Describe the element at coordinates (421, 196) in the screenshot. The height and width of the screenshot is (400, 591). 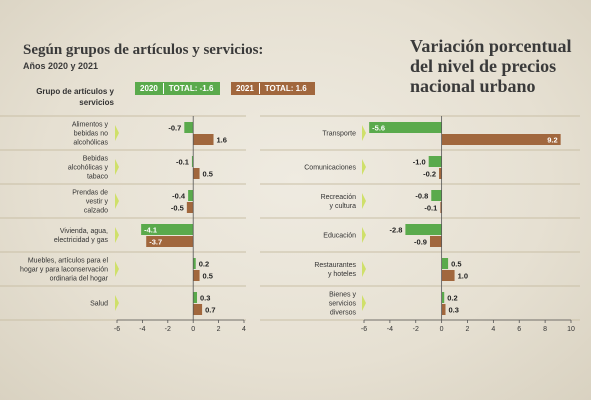
I see `value-label-2020: -0.8` at that location.